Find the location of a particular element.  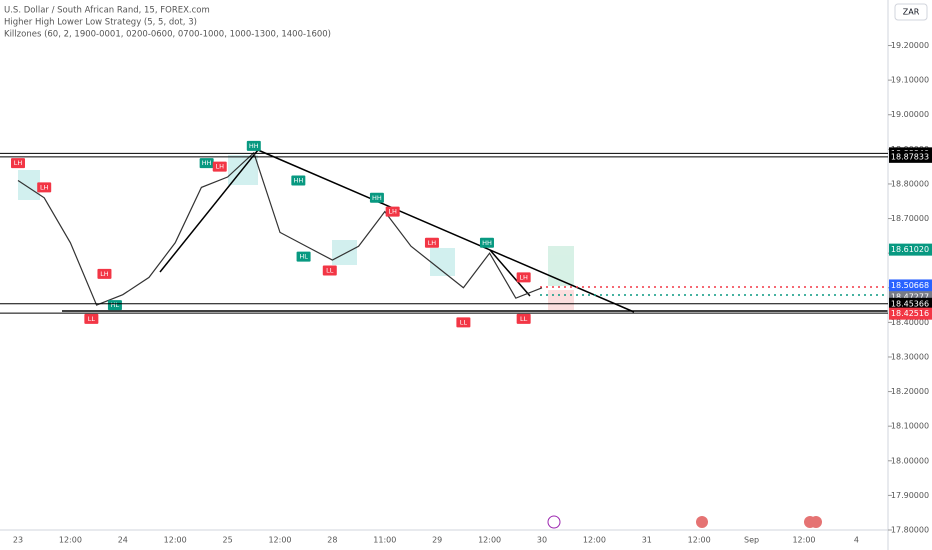

x-tick-label: 23 is located at coordinates (18, 540).